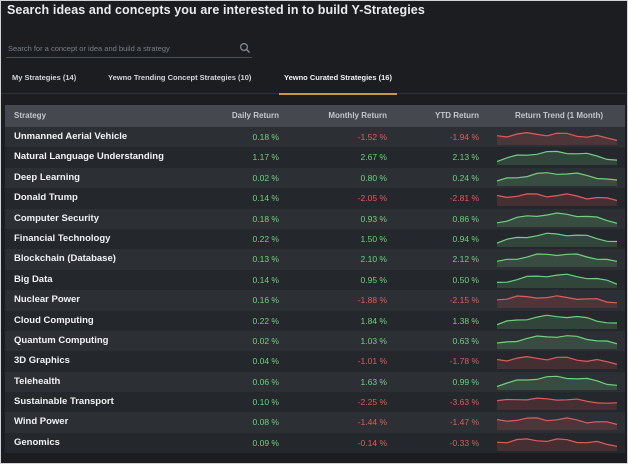 This screenshot has width=628, height=464. What do you see at coordinates (372, 300) in the screenshot?
I see `monthly-return-value: -1.88 %` at bounding box center [372, 300].